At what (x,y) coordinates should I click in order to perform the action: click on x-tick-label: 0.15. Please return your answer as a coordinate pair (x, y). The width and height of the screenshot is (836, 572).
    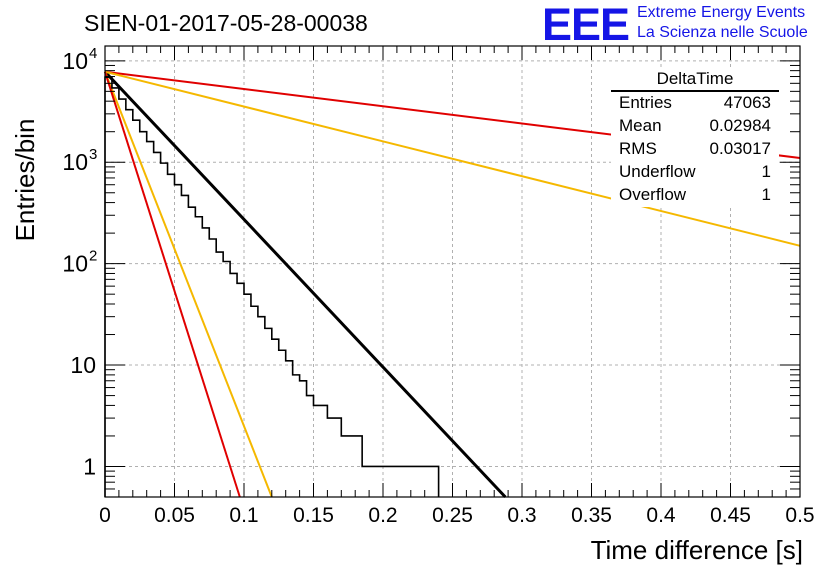
    Looking at the image, I should click on (313, 515).